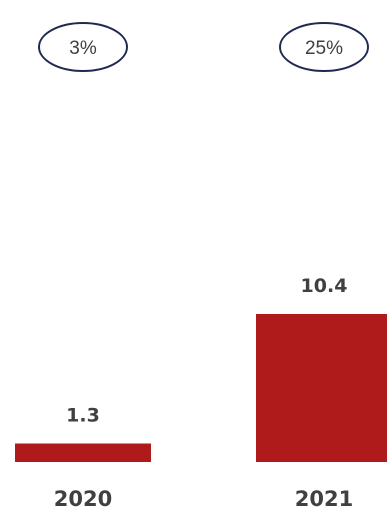  What do you see at coordinates (83, 416) in the screenshot?
I see `value-label-2020: 1.3` at bounding box center [83, 416].